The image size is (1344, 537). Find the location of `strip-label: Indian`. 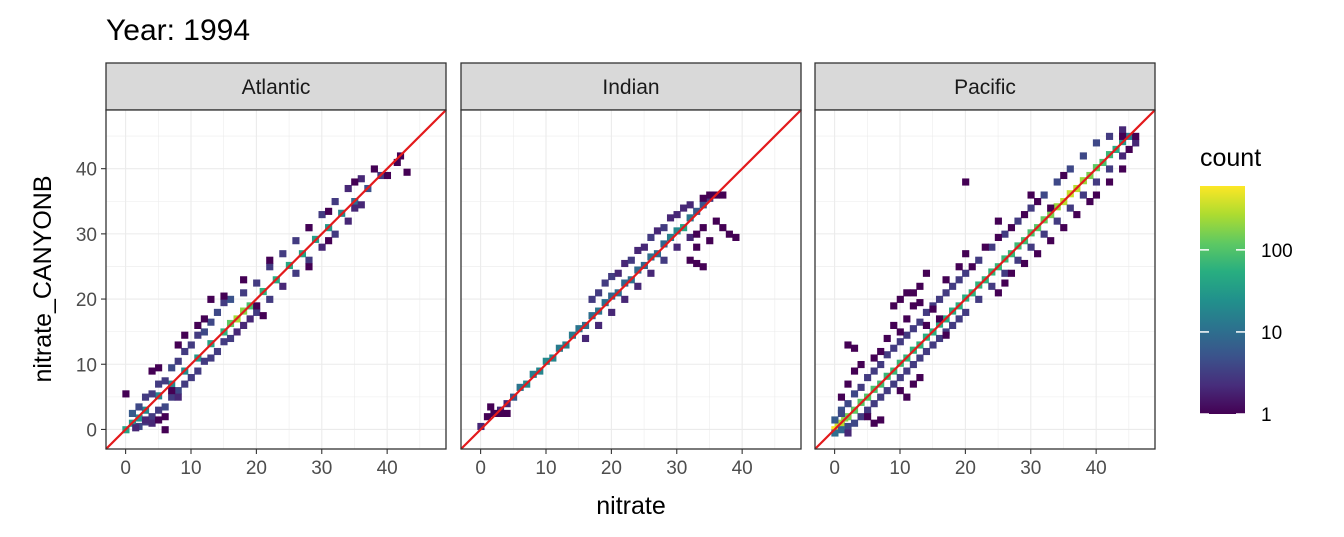

strip-label: Indian is located at coordinates (630, 87).